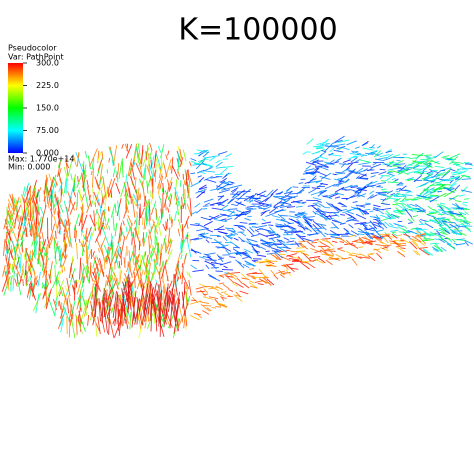 This screenshot has width=474, height=474. Describe the element at coordinates (32, 48) in the screenshot. I see `legend-plot: Pseudocolor` at that location.